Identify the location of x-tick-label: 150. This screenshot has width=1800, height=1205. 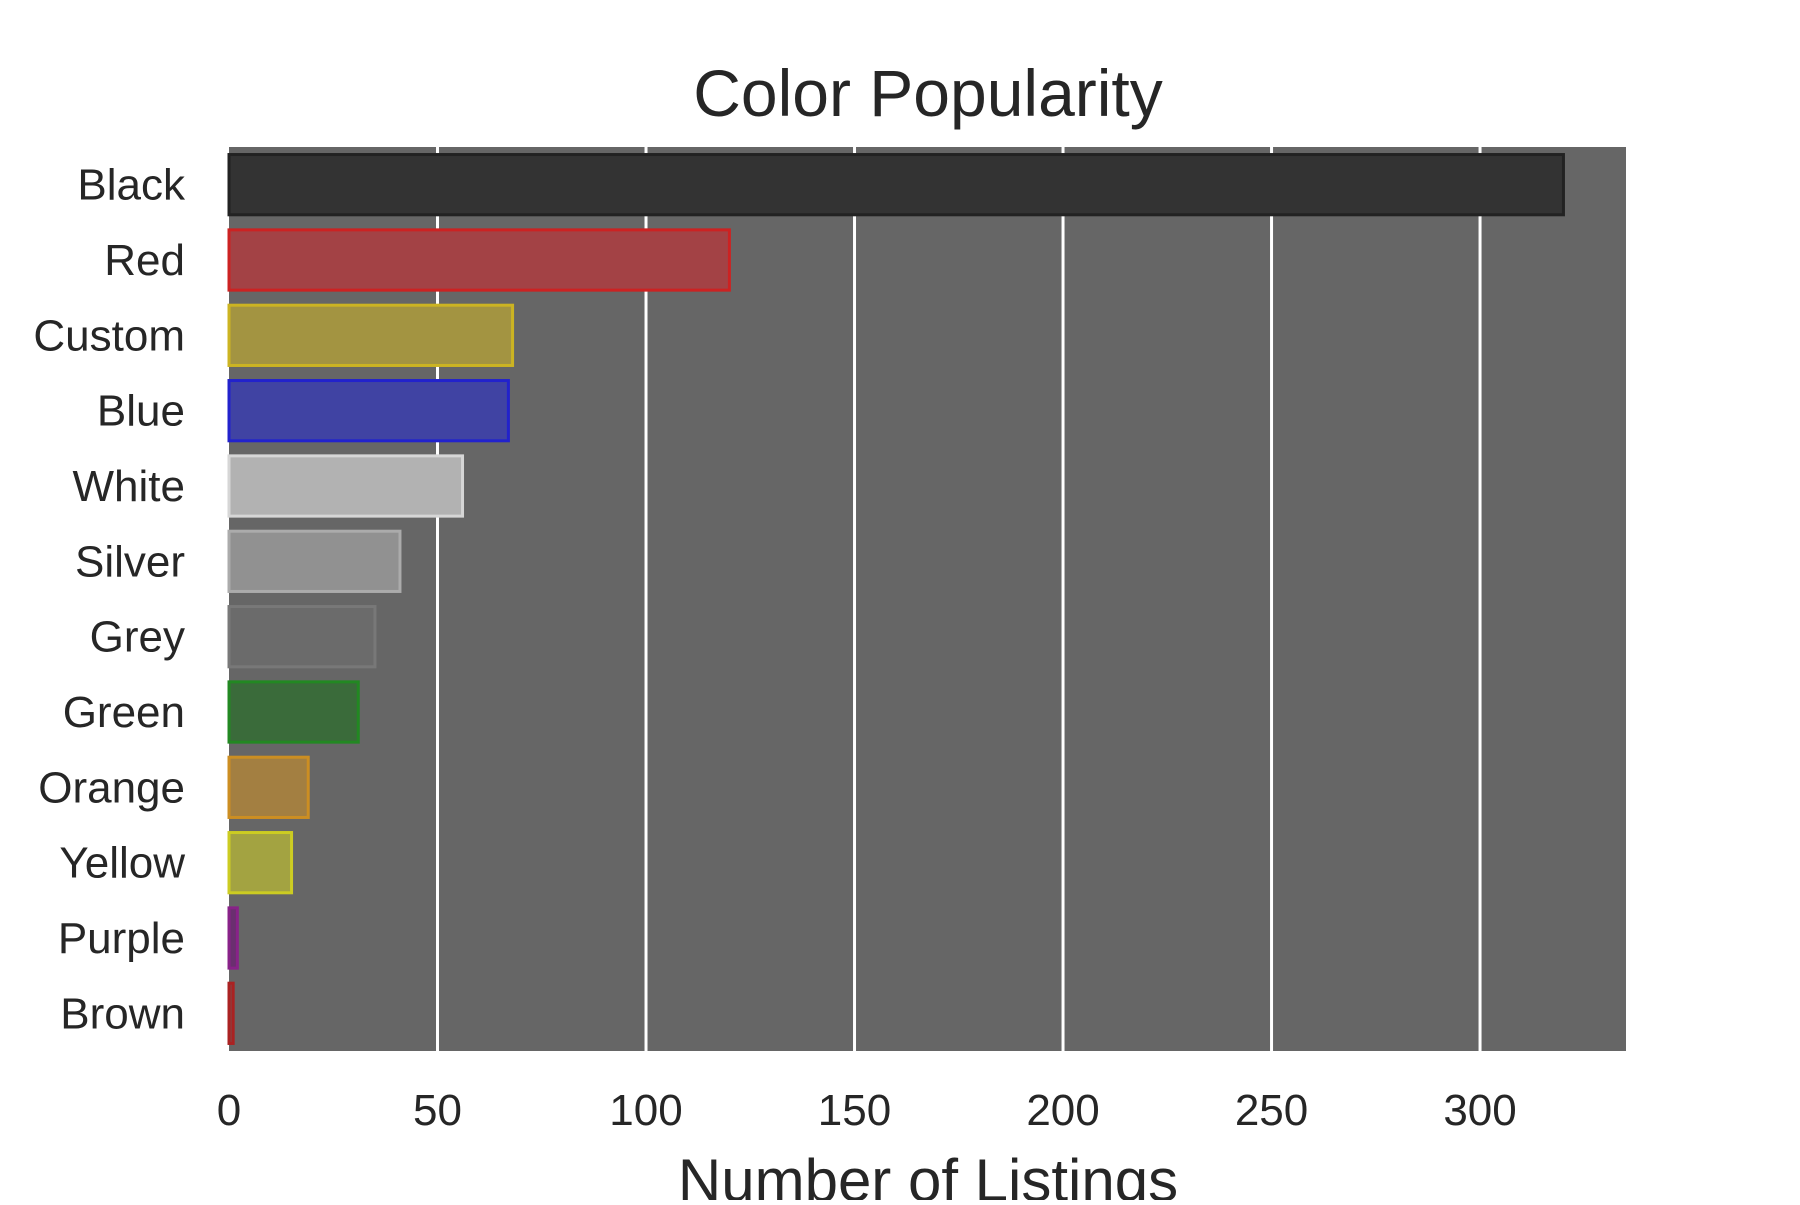
(854, 1110).